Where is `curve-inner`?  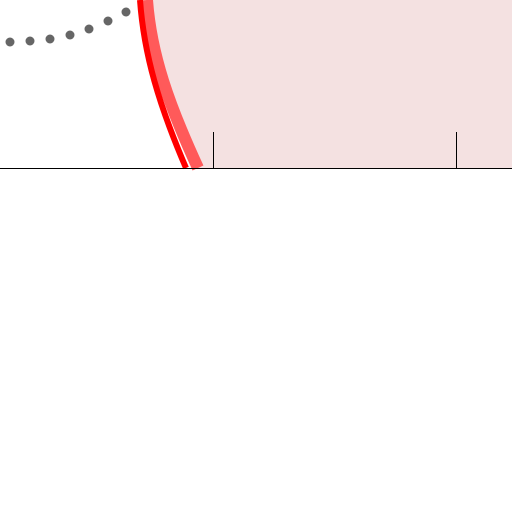 curve-inner is located at coordinates (163, 85).